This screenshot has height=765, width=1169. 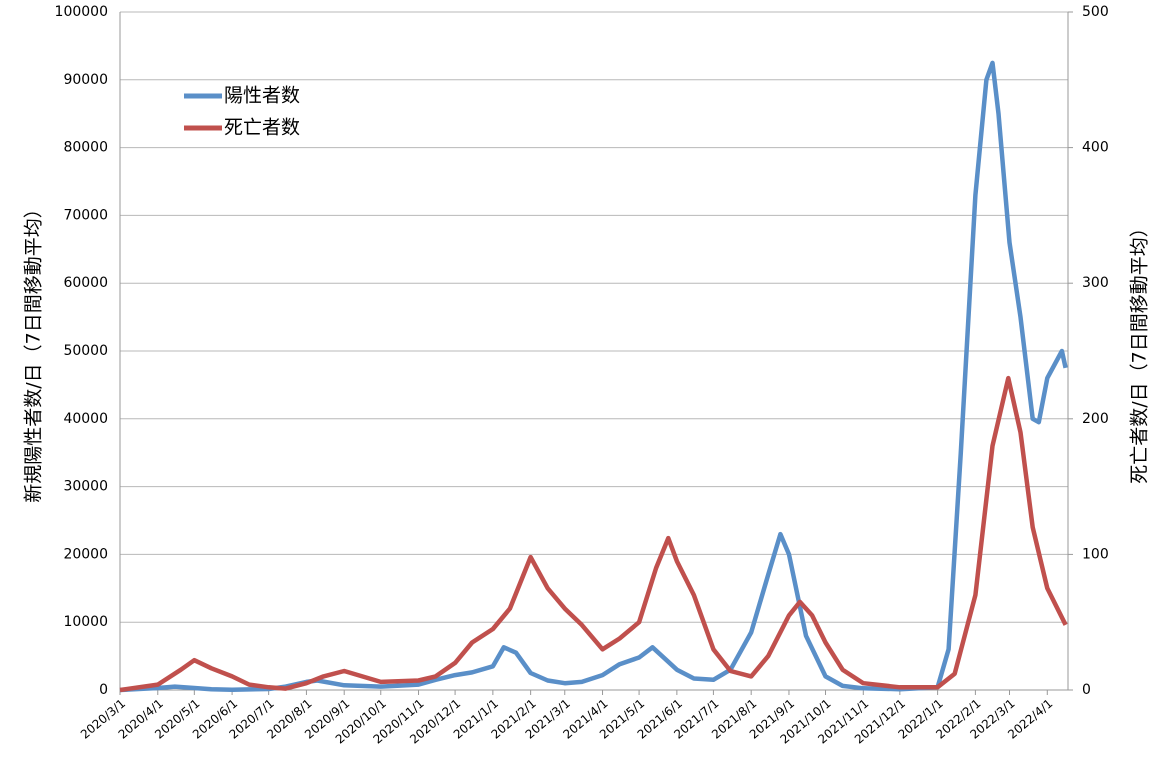 What do you see at coordinates (85, 419) in the screenshot?
I see `y-tick-label: 40000` at bounding box center [85, 419].